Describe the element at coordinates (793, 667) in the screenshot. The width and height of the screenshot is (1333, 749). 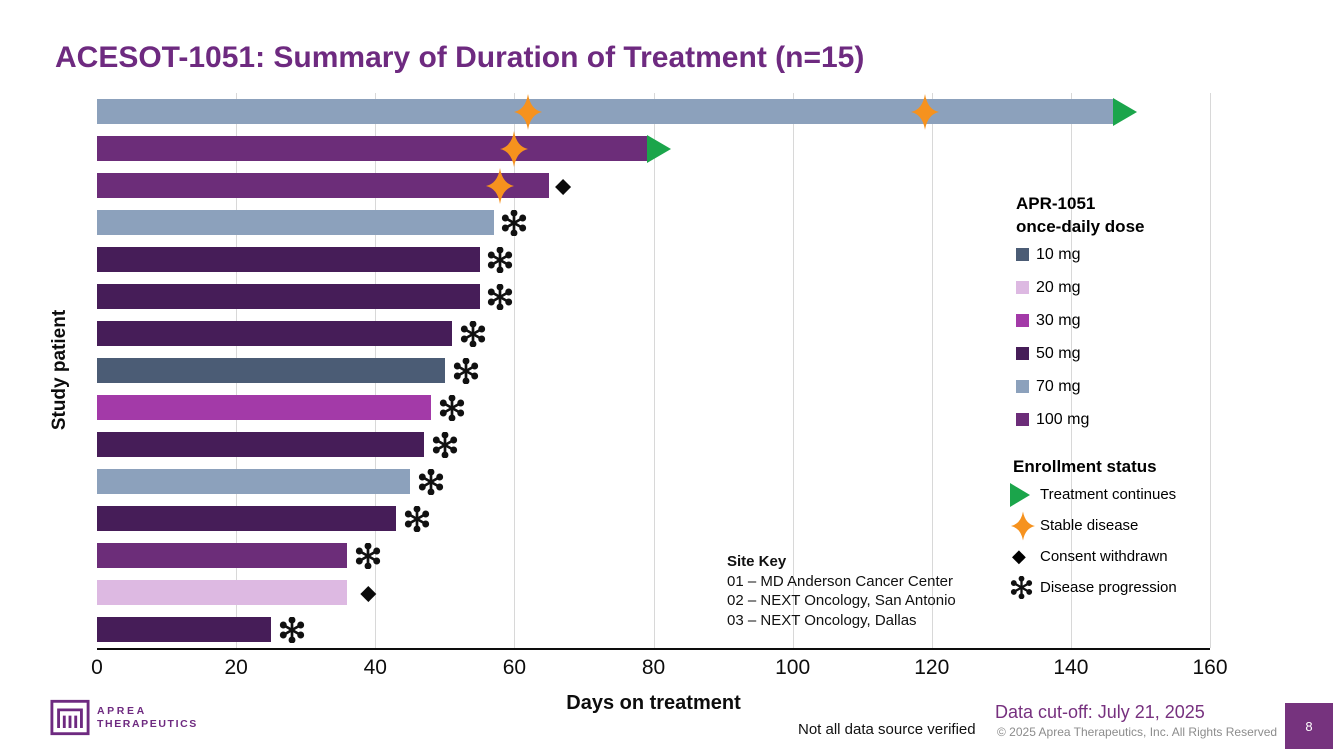
I see `x-tick-100: 100` at that location.